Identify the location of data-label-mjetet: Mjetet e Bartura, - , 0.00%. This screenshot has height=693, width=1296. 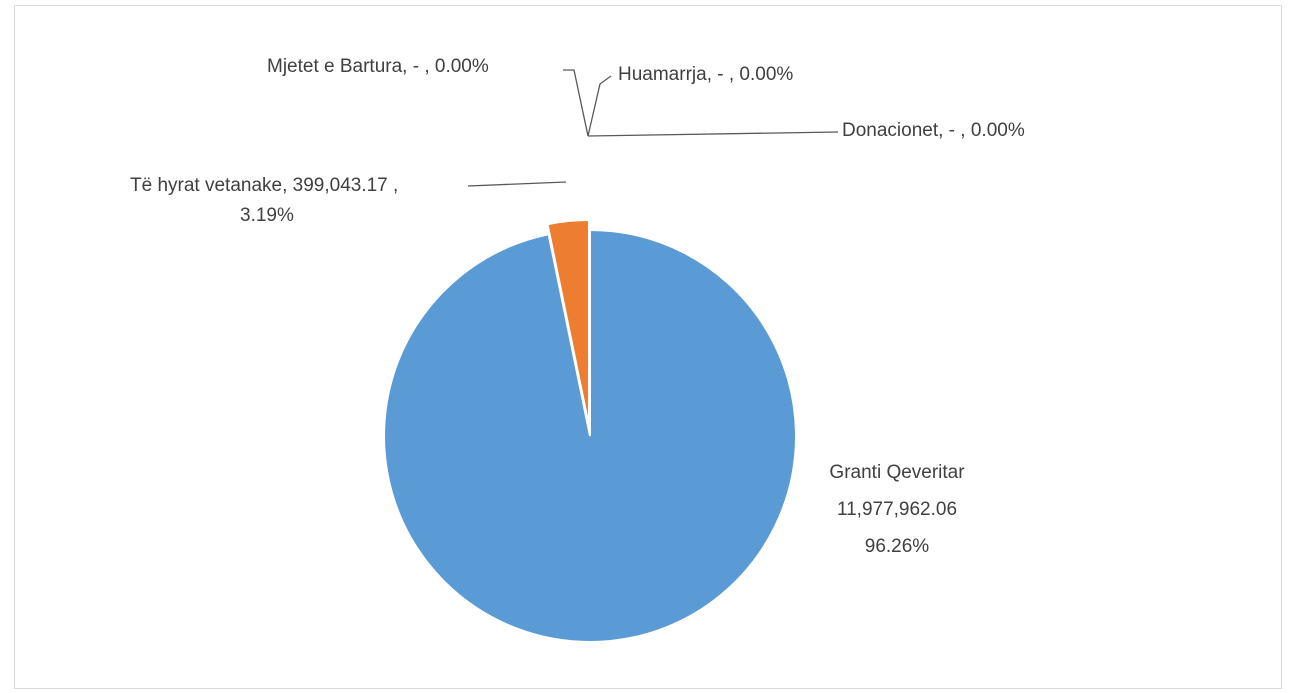
(378, 66).